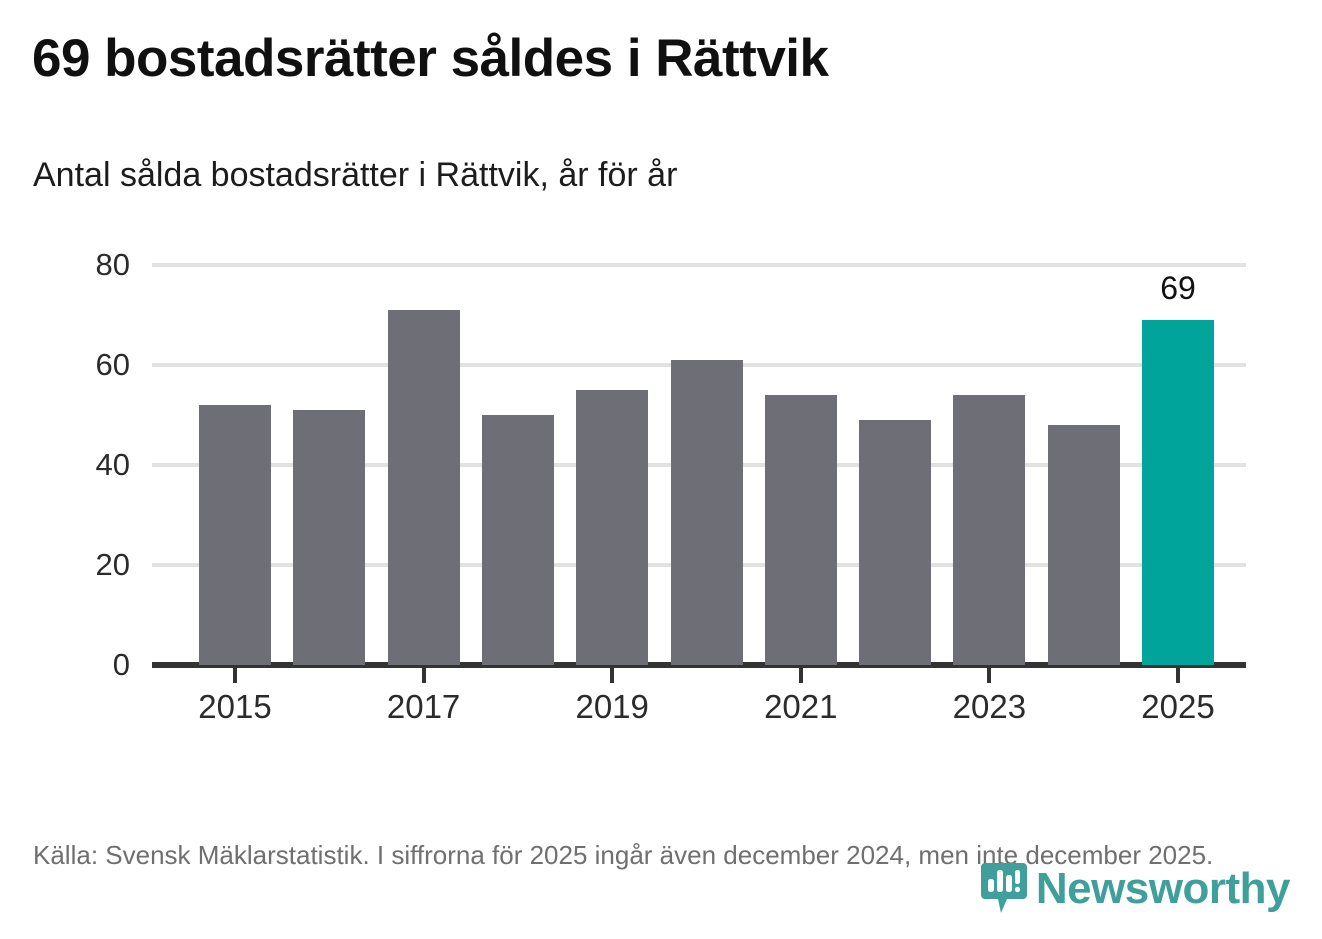 The image size is (1322, 939). What do you see at coordinates (801, 706) in the screenshot?
I see `x-axis-tick-label: 2021` at bounding box center [801, 706].